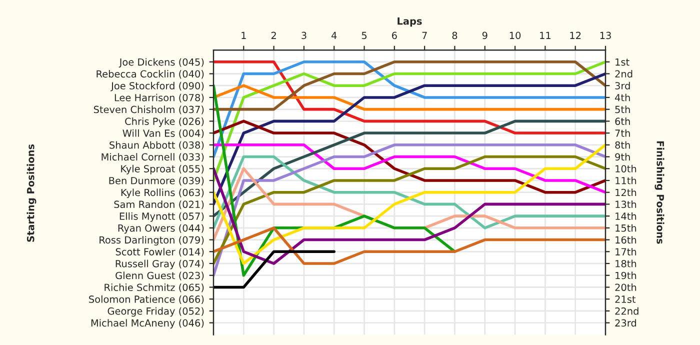  What do you see at coordinates (159, 98) in the screenshot?
I see `category-label: Lee Harrison (078)` at bounding box center [159, 98].